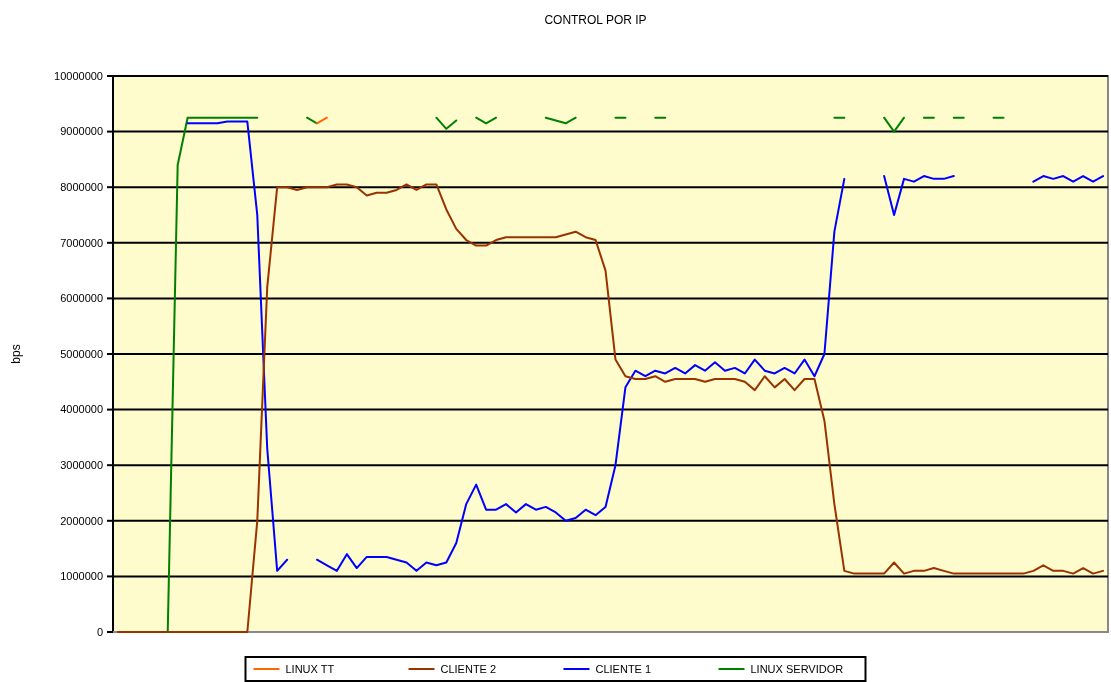  Describe the element at coordinates (468, 668) in the screenshot. I see `legend-label: CLIENTE 2` at that location.